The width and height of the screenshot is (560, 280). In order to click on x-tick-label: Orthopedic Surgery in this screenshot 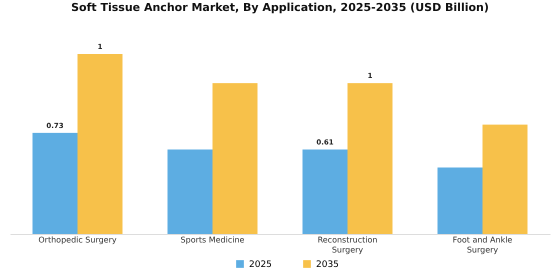, I will do `click(77, 240)`.